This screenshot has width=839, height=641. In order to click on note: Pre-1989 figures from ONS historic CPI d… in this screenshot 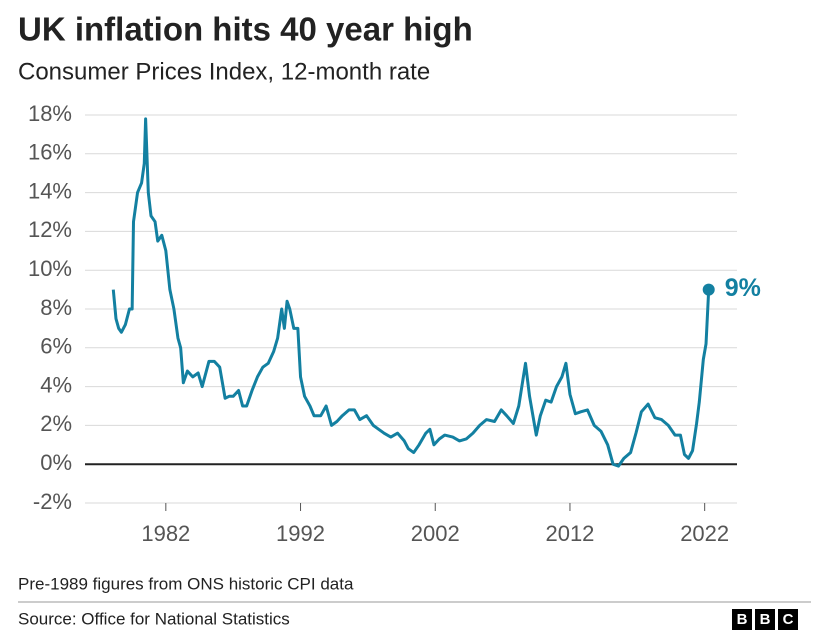, I will do `click(186, 583)`.